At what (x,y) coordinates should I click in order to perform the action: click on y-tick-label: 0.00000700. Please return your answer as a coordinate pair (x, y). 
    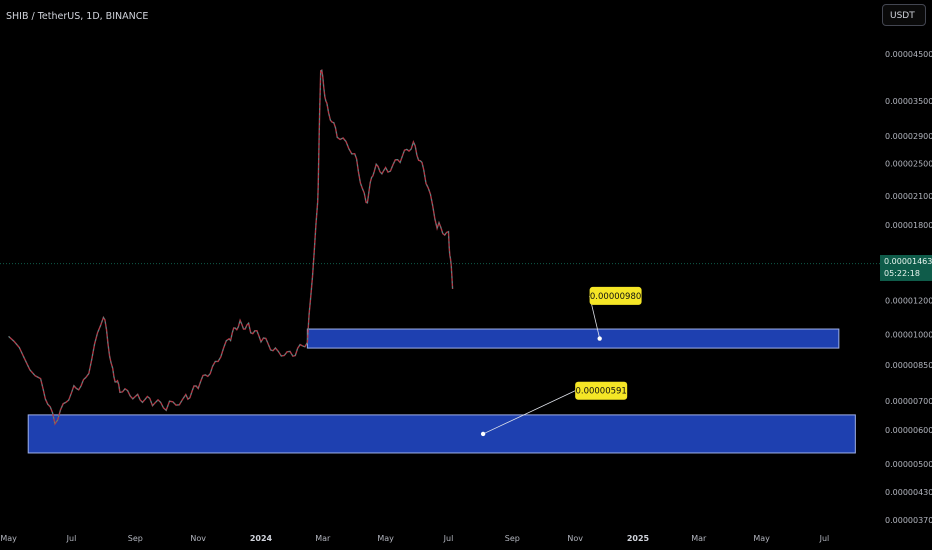
    Looking at the image, I should click on (908, 401).